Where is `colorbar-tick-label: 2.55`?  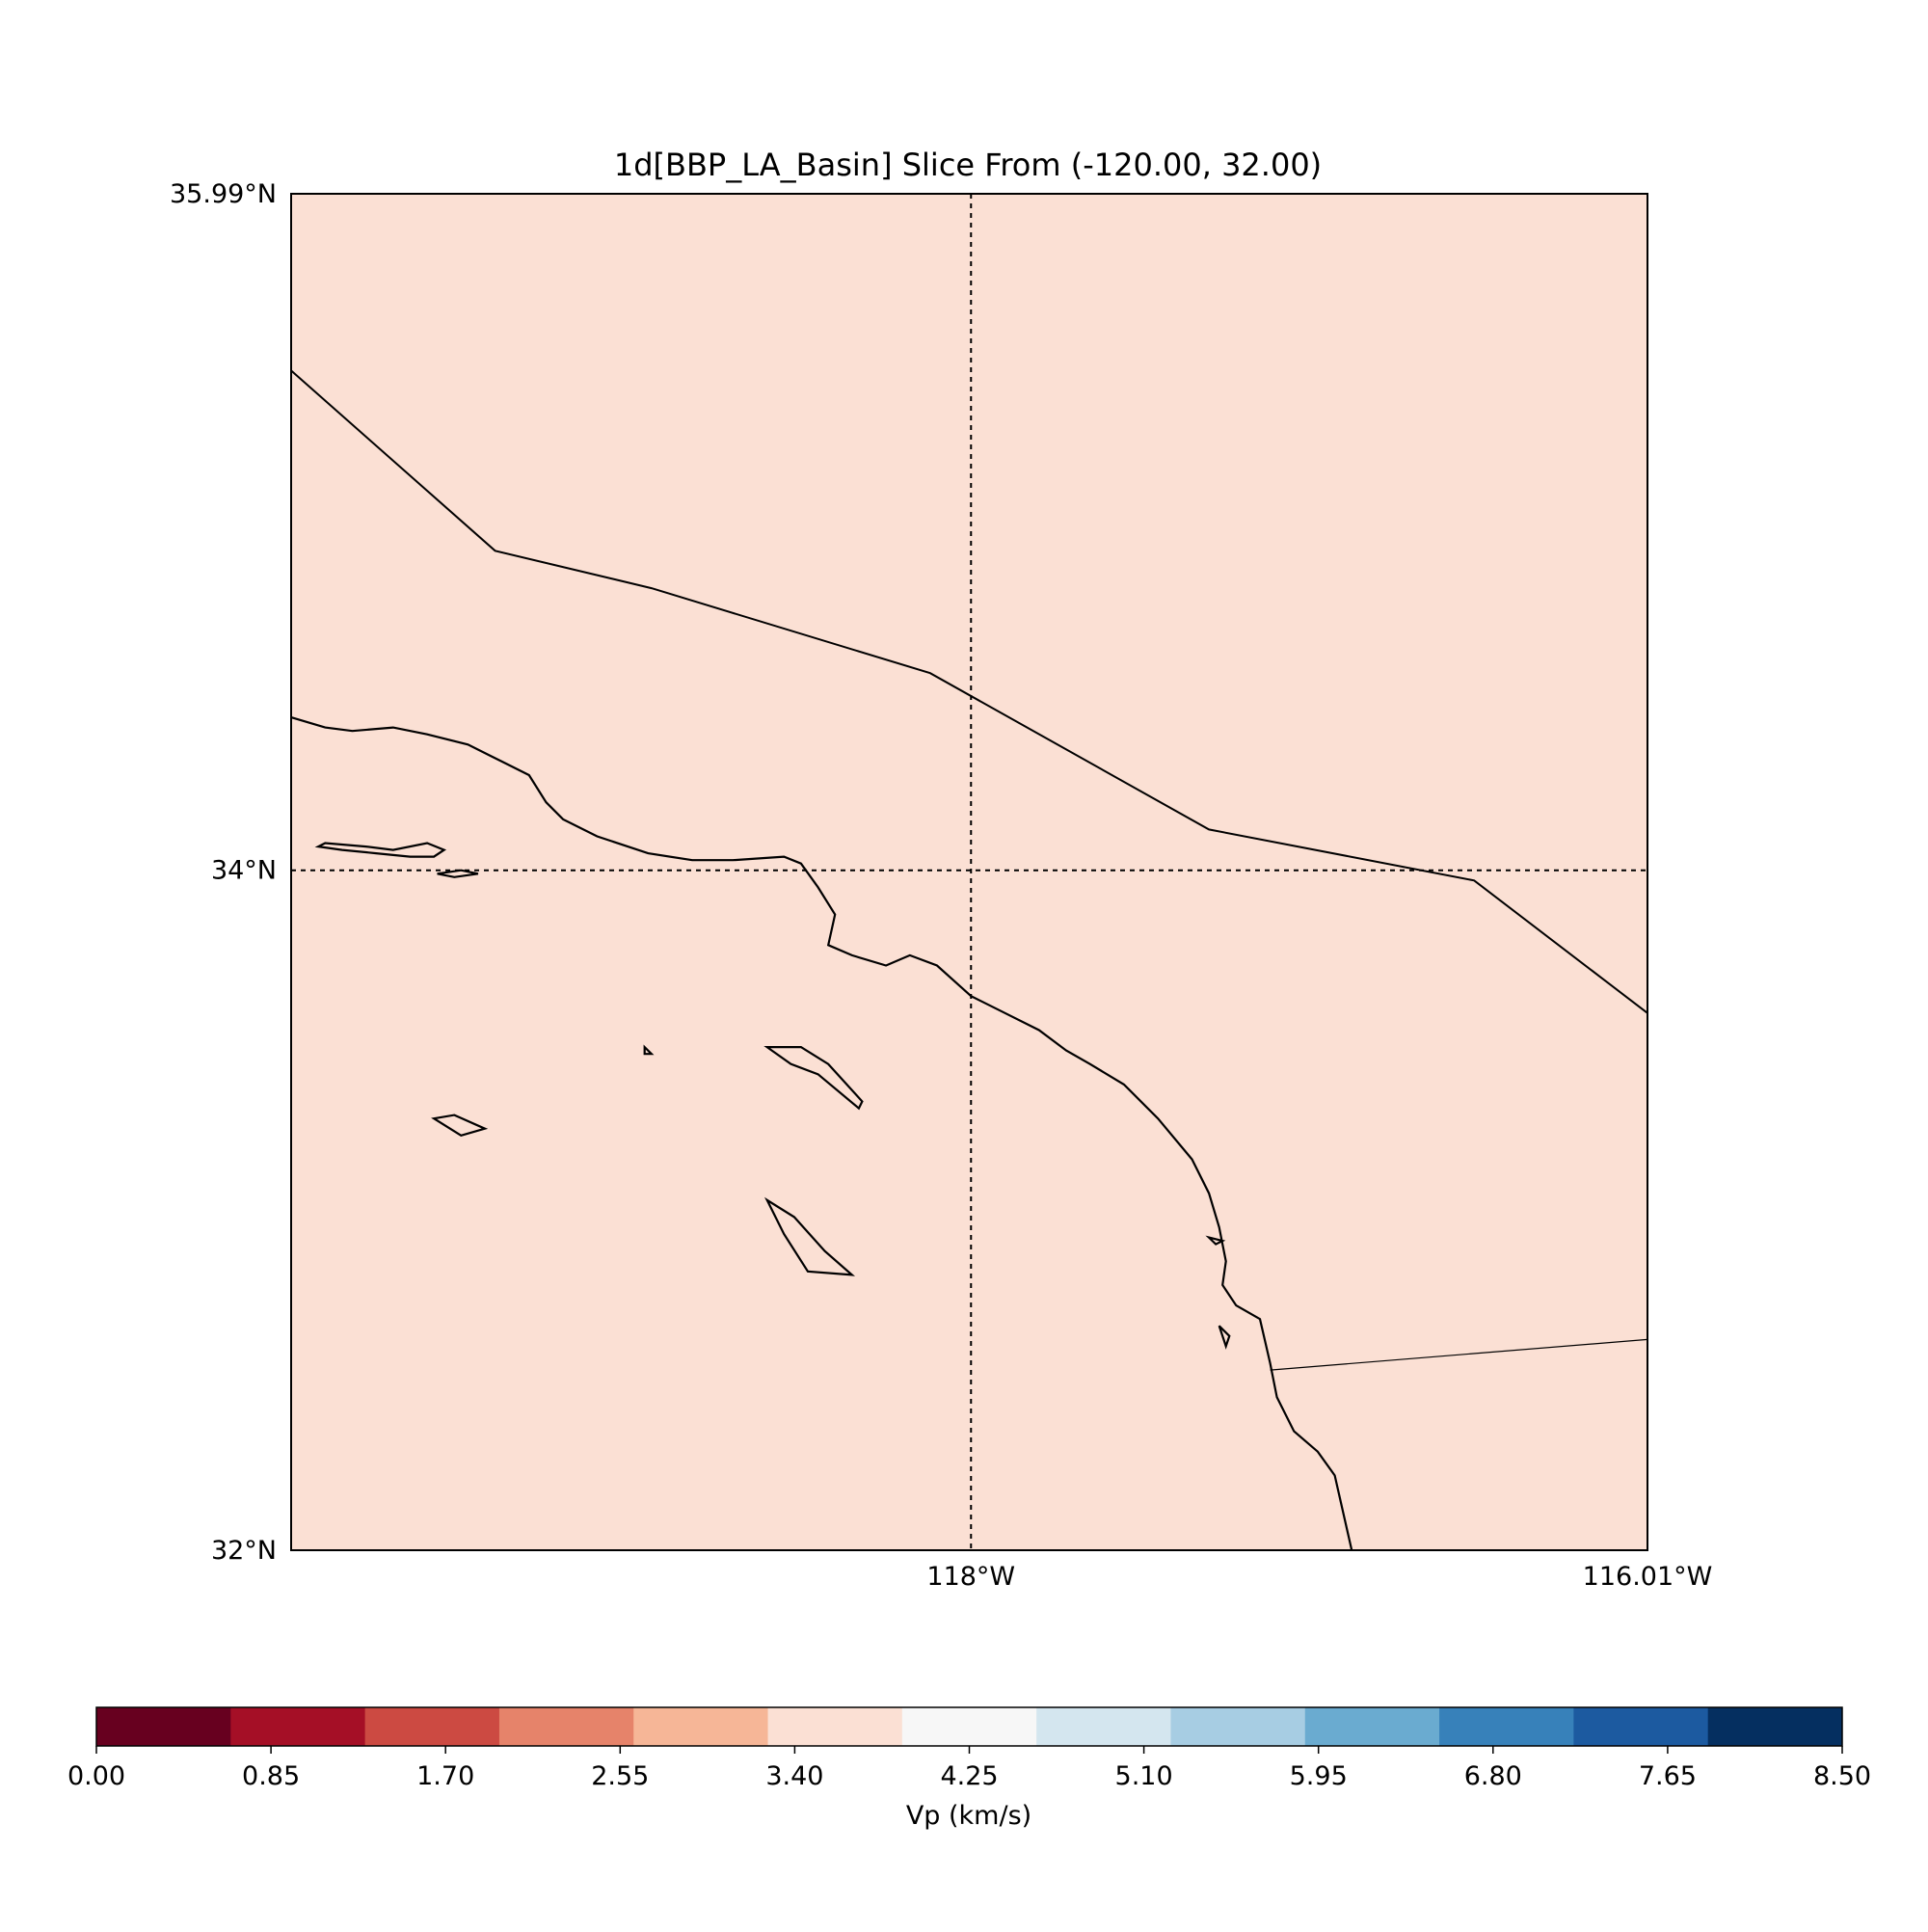 colorbar-tick-label: 2.55 is located at coordinates (620, 1776).